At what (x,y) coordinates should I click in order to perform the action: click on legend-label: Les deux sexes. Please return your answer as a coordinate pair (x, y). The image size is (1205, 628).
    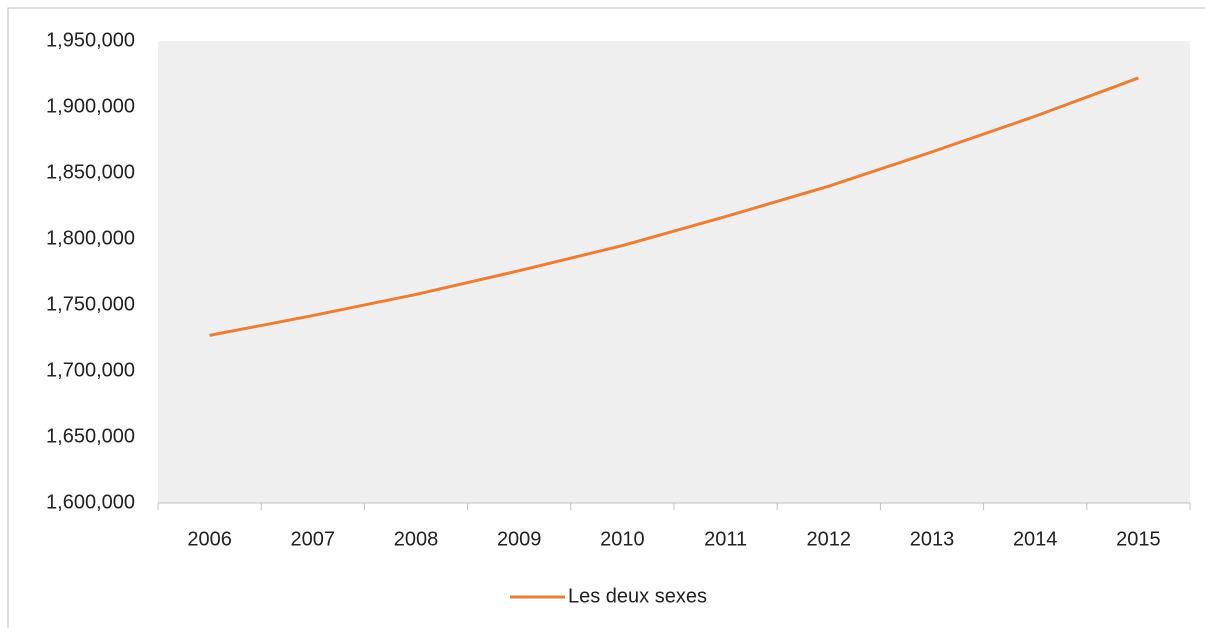
    Looking at the image, I should click on (637, 596).